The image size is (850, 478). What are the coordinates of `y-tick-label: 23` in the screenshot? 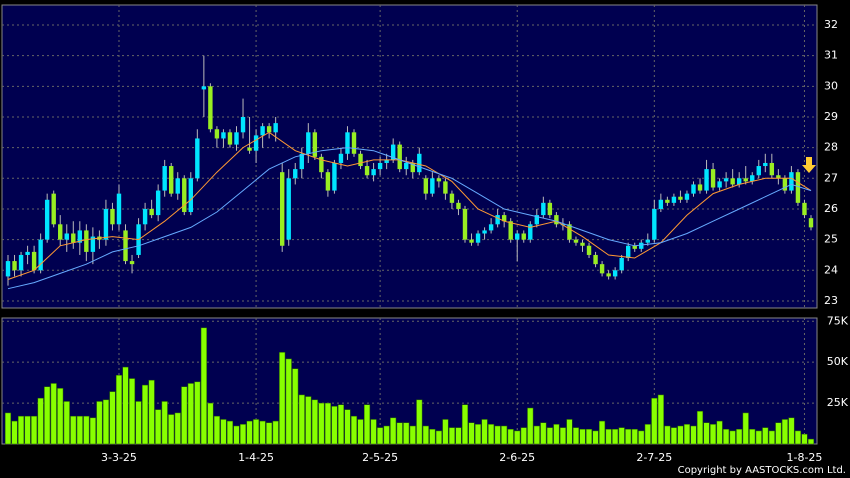 It's located at (831, 300).